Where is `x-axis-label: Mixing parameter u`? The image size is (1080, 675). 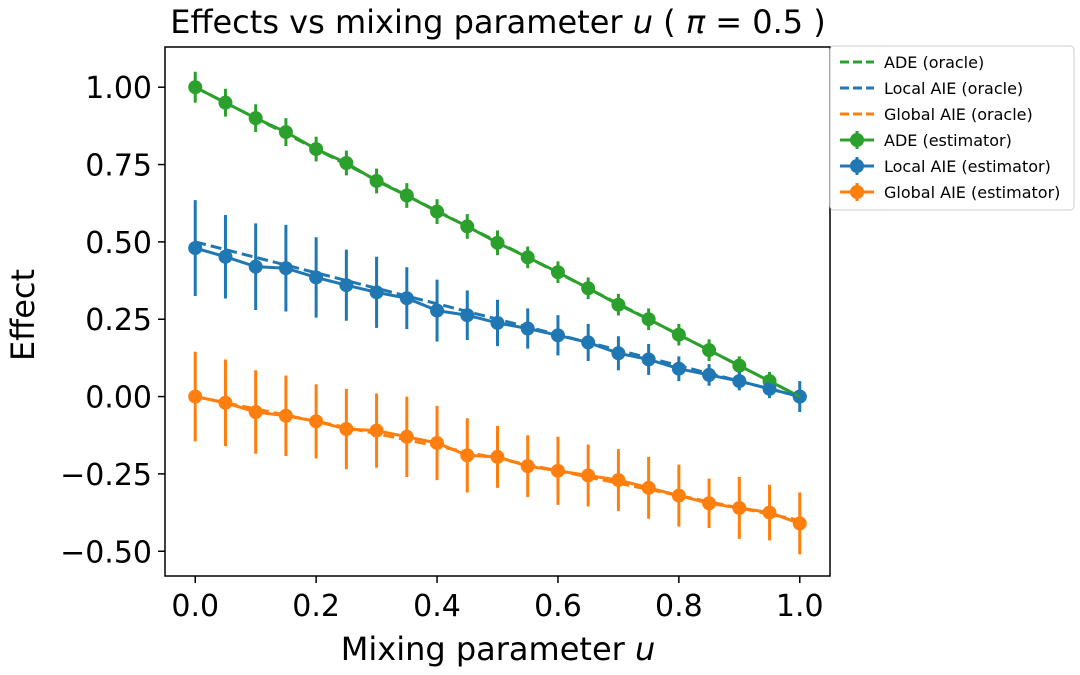 x-axis-label: Mixing parameter u is located at coordinates (498, 649).